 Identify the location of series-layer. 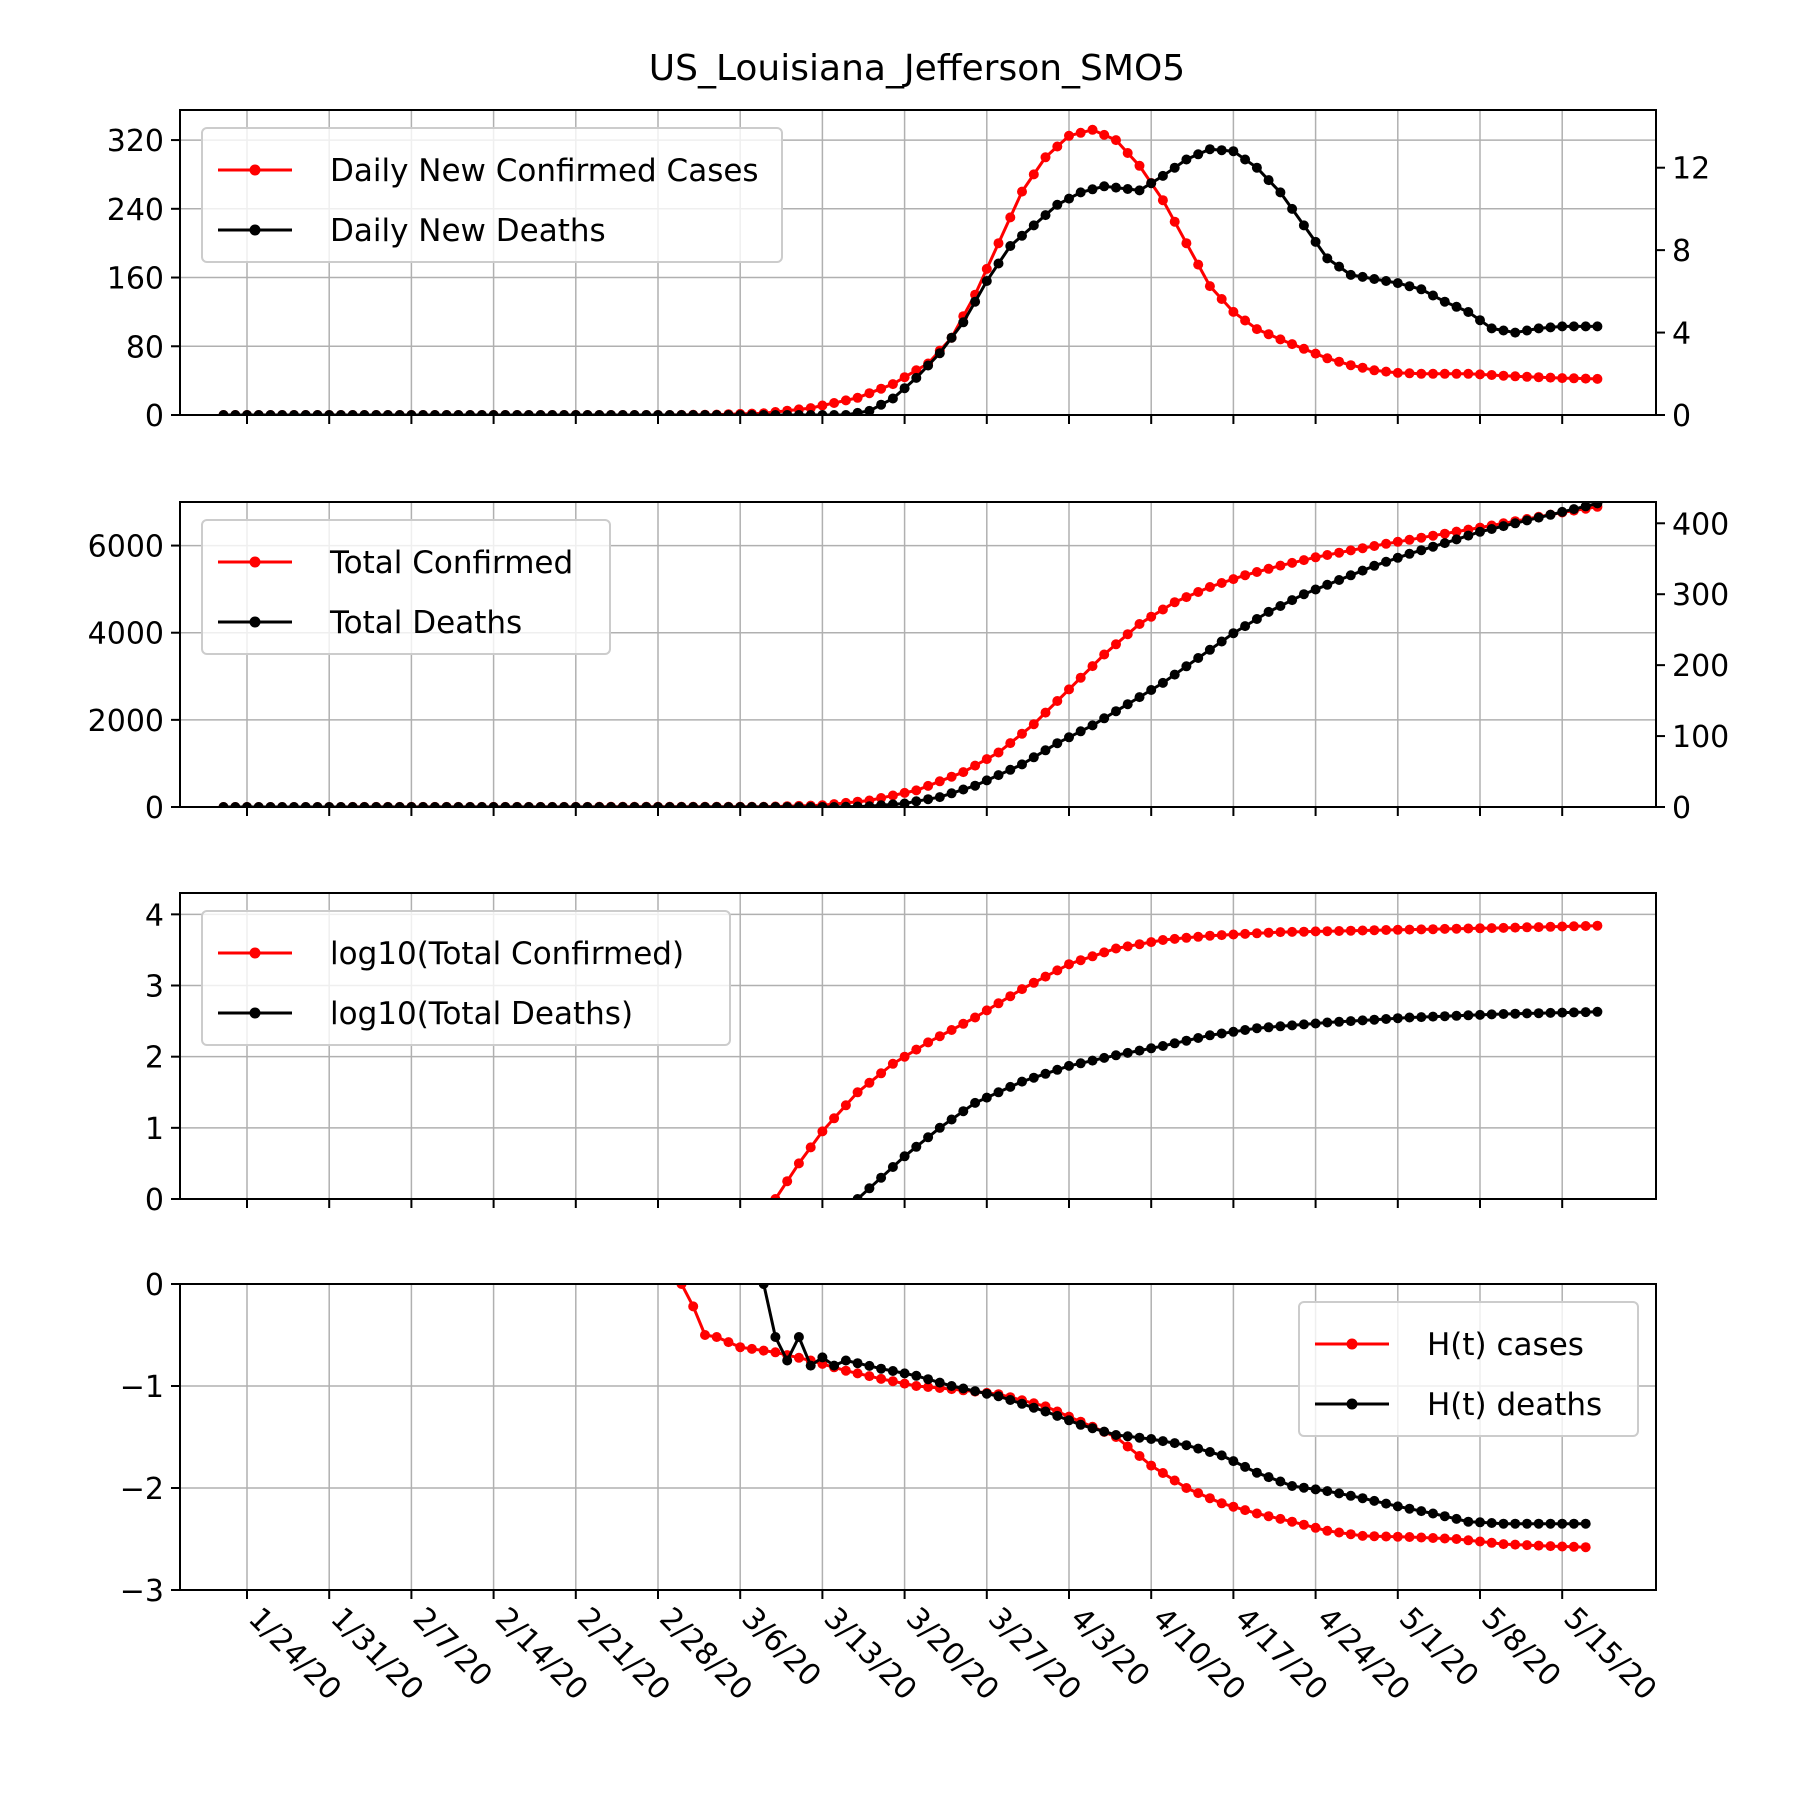
(1186, 1059).